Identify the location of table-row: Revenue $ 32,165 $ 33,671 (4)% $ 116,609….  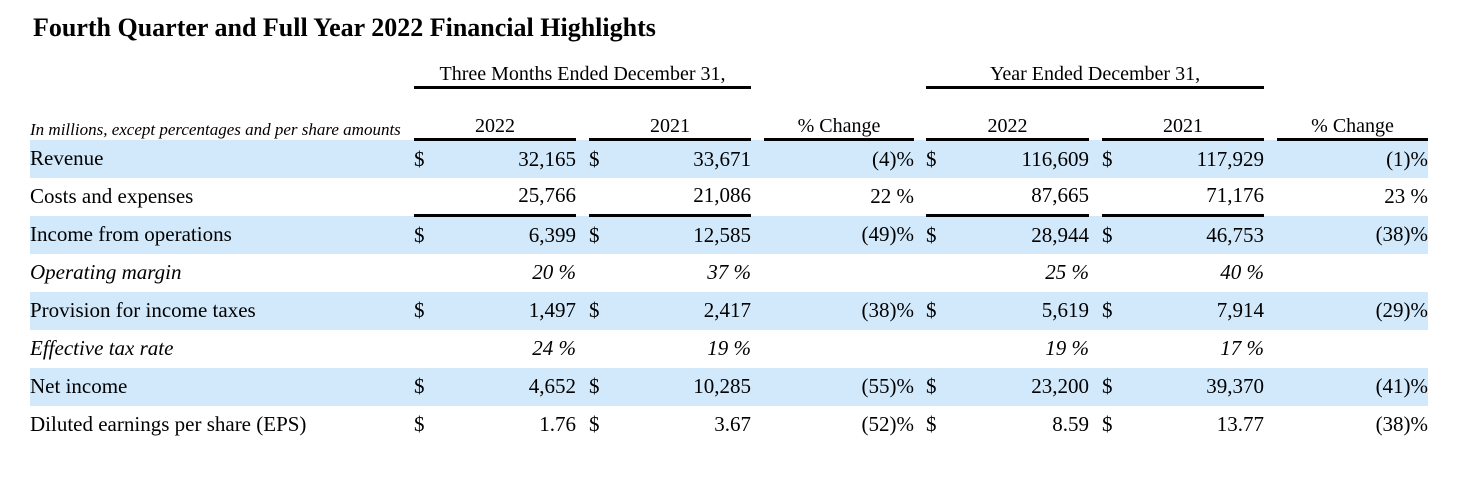
(729, 158).